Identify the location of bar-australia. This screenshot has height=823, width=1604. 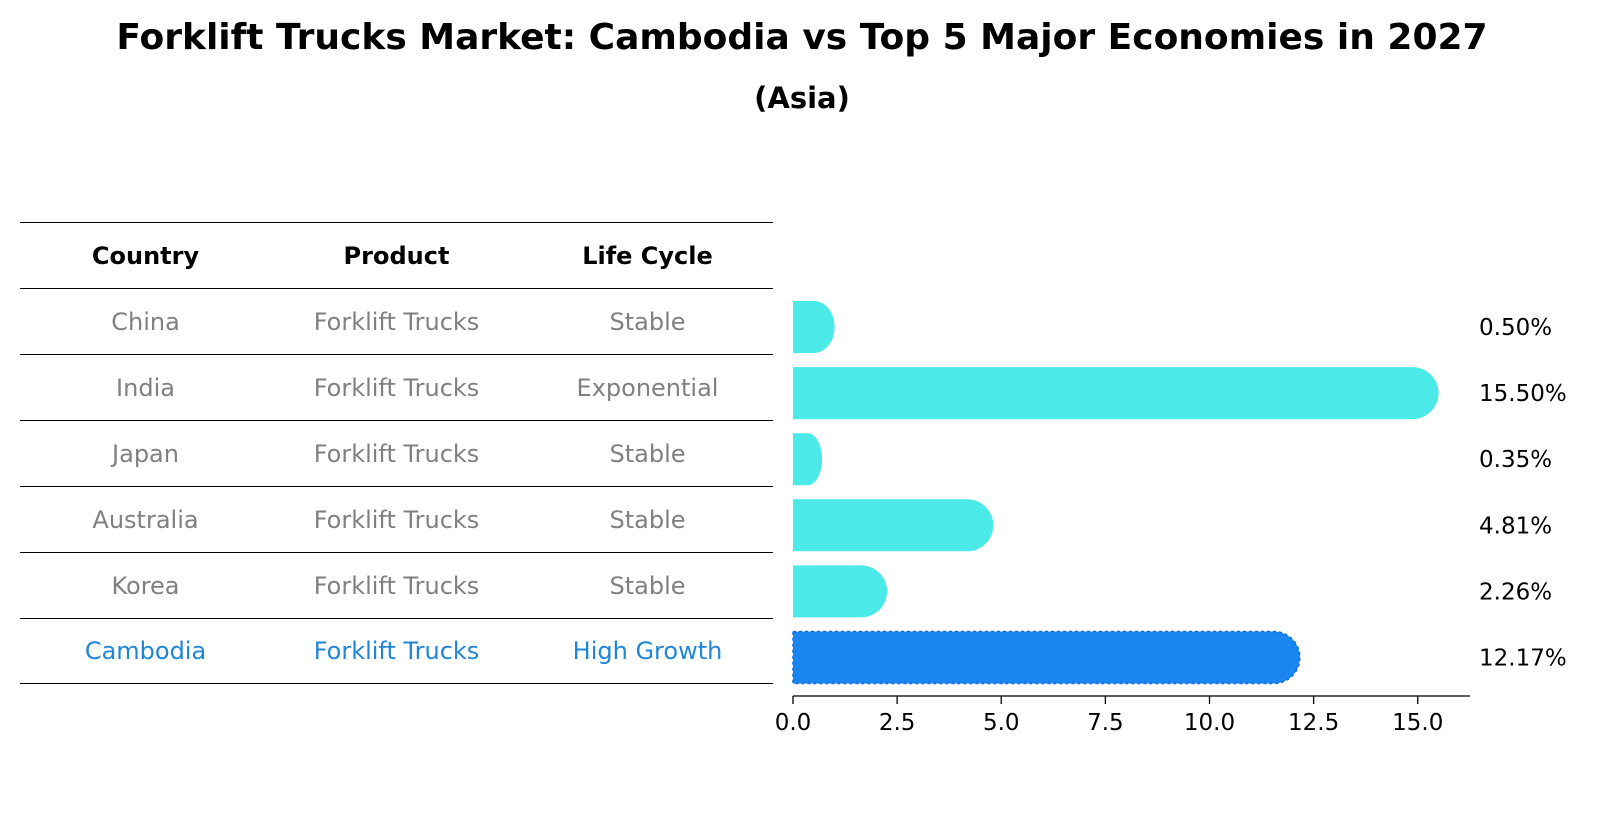
(893, 525).